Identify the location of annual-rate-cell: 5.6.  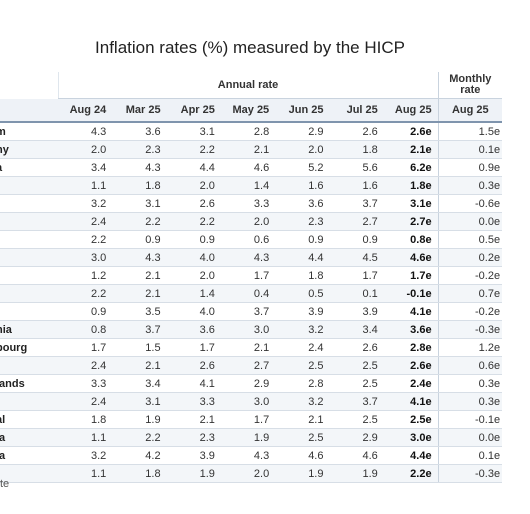
(356, 167).